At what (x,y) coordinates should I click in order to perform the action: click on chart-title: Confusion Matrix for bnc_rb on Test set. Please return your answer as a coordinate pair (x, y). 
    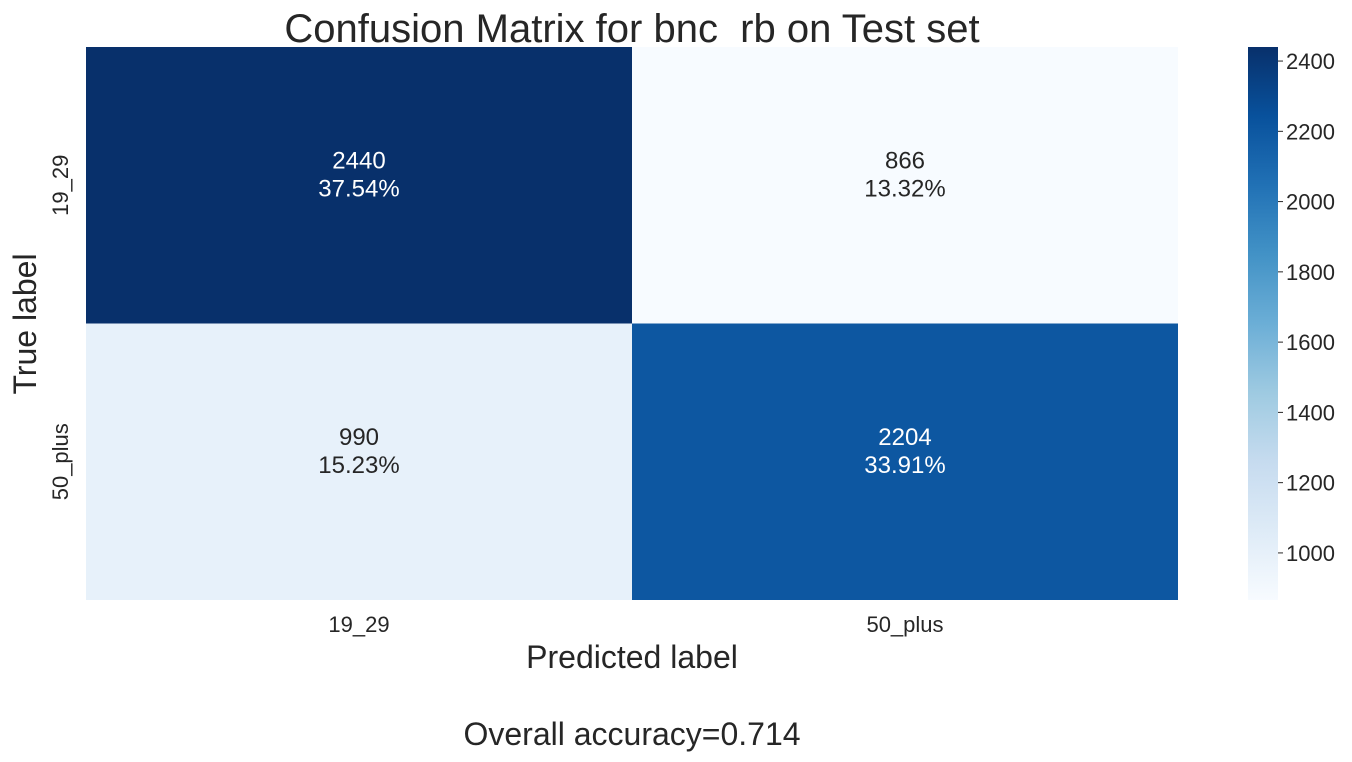
    Looking at the image, I should click on (631, 29).